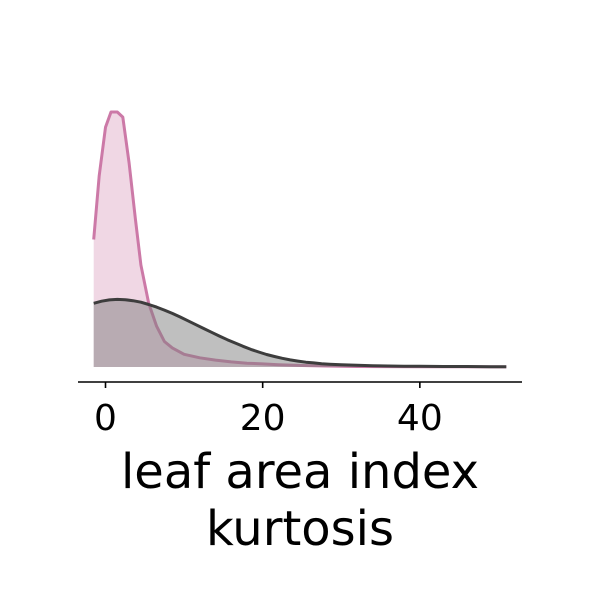 This screenshot has height=600, width=600. I want to click on x-tick-label: 20, so click(263, 418).